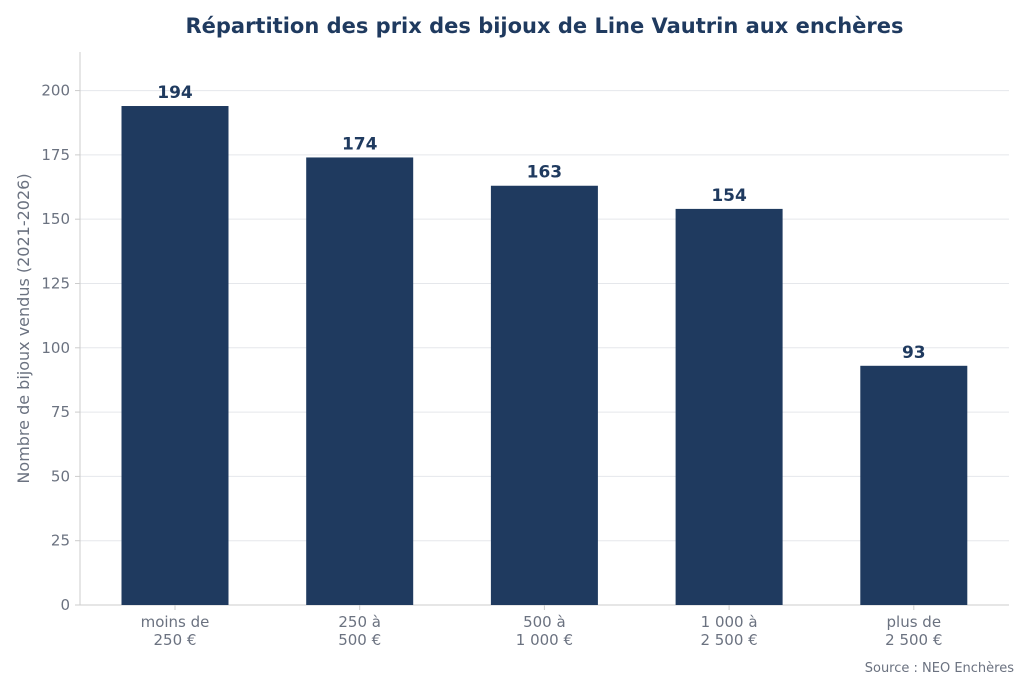 The image size is (1024, 683). I want to click on bar-value-label: 154, so click(729, 196).